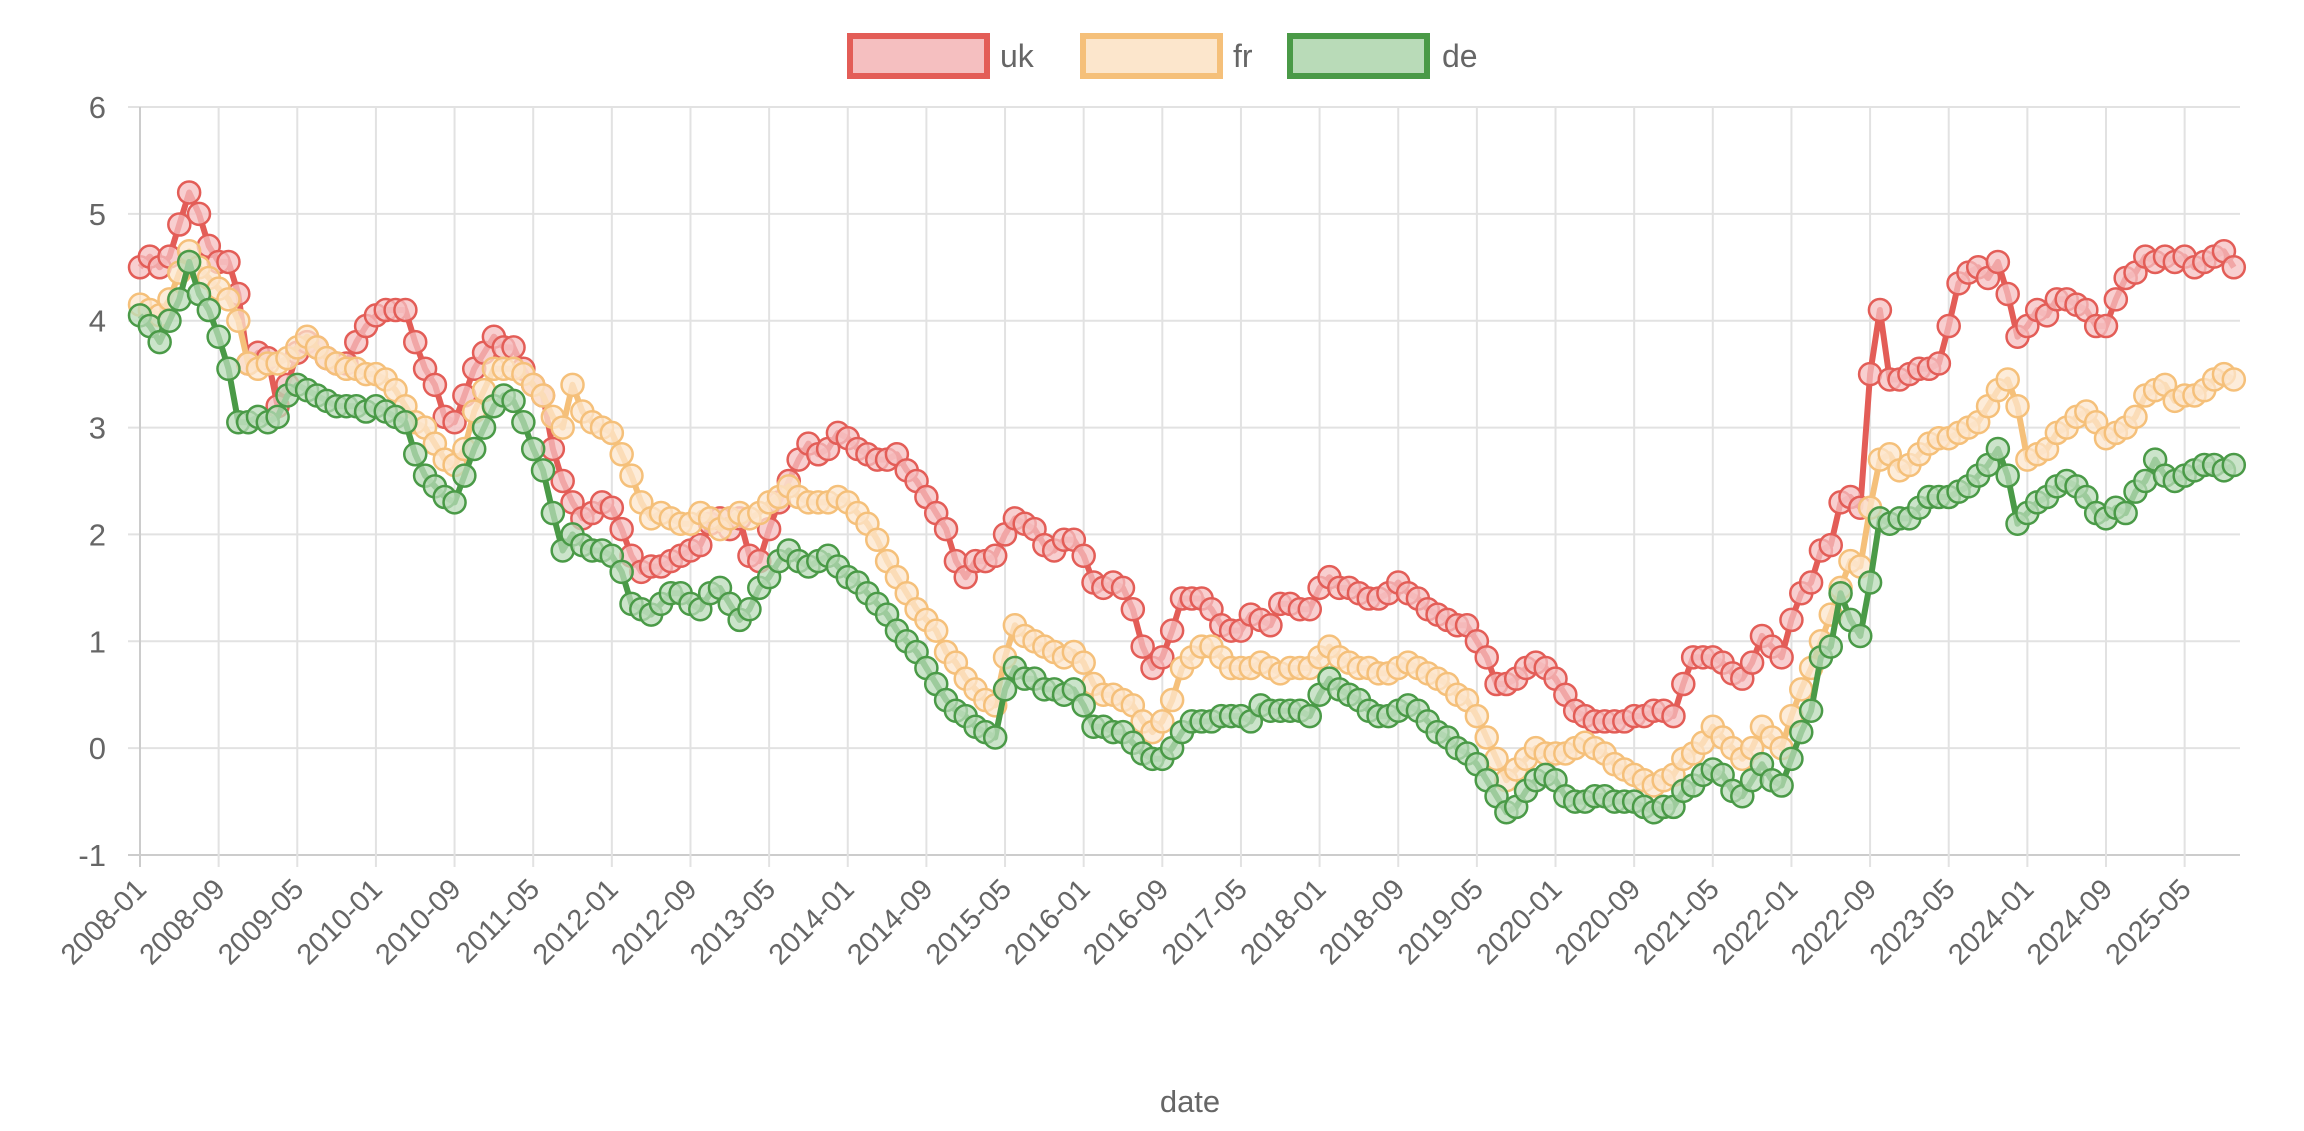 The height and width of the screenshot is (1131, 2304). What do you see at coordinates (1048, 922) in the screenshot?
I see `x-tick-label: 2016-01` at bounding box center [1048, 922].